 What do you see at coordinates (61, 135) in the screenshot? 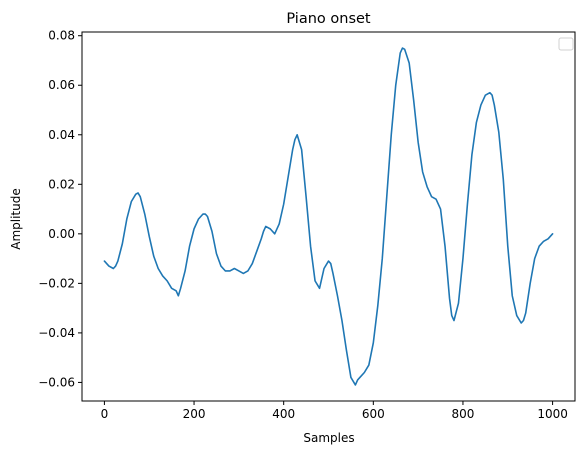
I see `y-tick-label: 0.04` at bounding box center [61, 135].